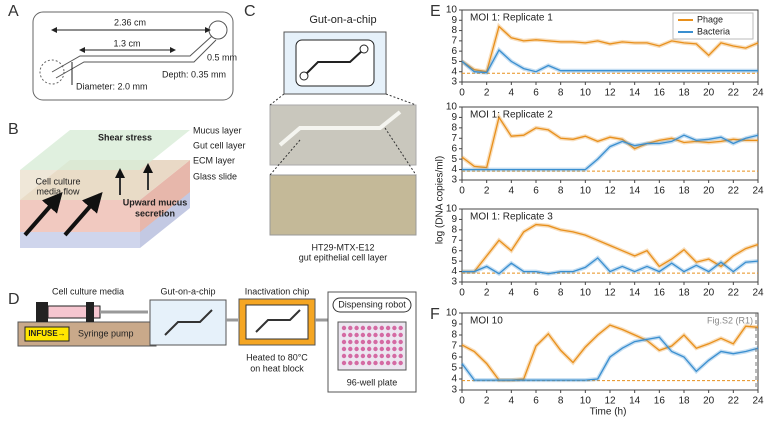 The image size is (766, 422). What do you see at coordinates (130, 22) in the screenshot?
I see `dimension: 2.36 cm` at bounding box center [130, 22].